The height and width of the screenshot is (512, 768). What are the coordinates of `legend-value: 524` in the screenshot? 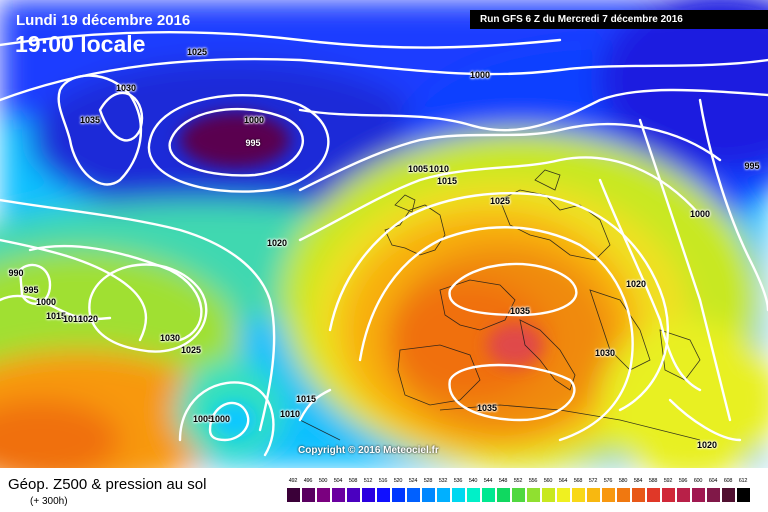 It's located at (413, 481).